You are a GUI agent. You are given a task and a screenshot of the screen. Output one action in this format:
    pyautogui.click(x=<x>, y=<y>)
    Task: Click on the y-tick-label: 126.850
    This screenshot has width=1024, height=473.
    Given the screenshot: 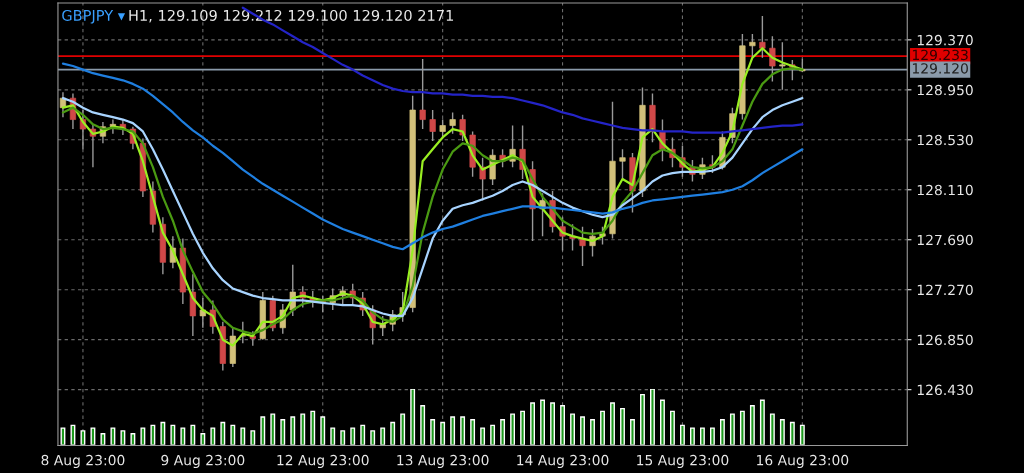 What is the action you would take?
    pyautogui.click(x=945, y=340)
    